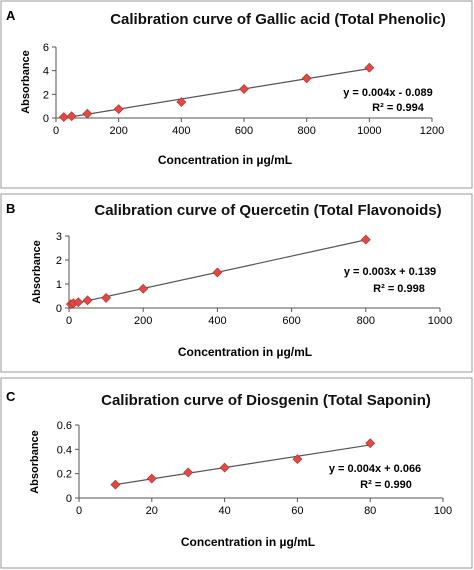  What do you see at coordinates (59, 237) in the screenshot?
I see `y-tick-label: 3` at bounding box center [59, 237].